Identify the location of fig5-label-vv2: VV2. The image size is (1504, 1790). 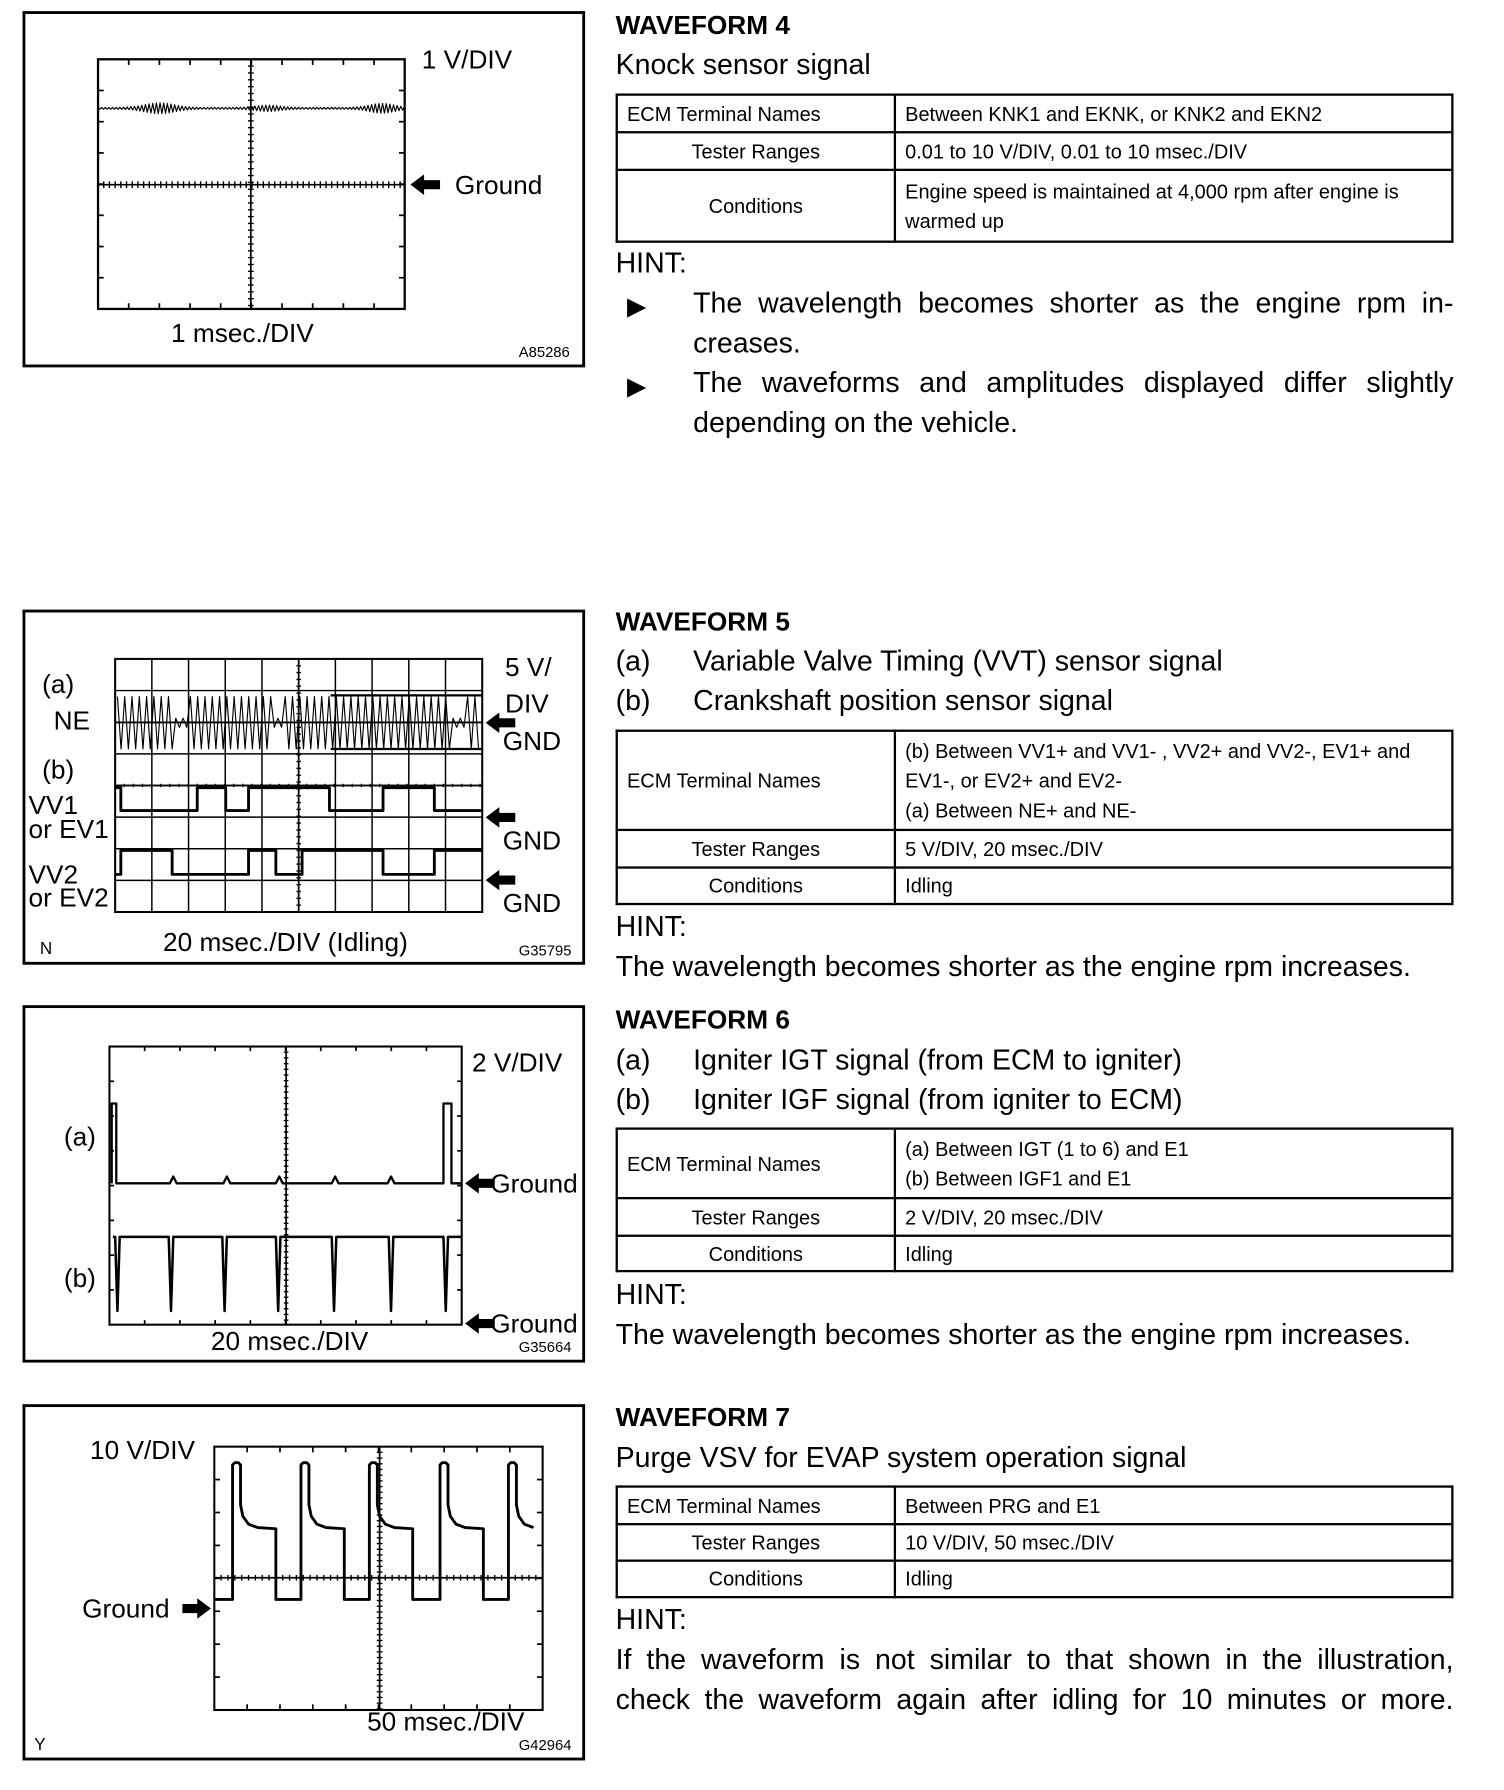
(53, 874).